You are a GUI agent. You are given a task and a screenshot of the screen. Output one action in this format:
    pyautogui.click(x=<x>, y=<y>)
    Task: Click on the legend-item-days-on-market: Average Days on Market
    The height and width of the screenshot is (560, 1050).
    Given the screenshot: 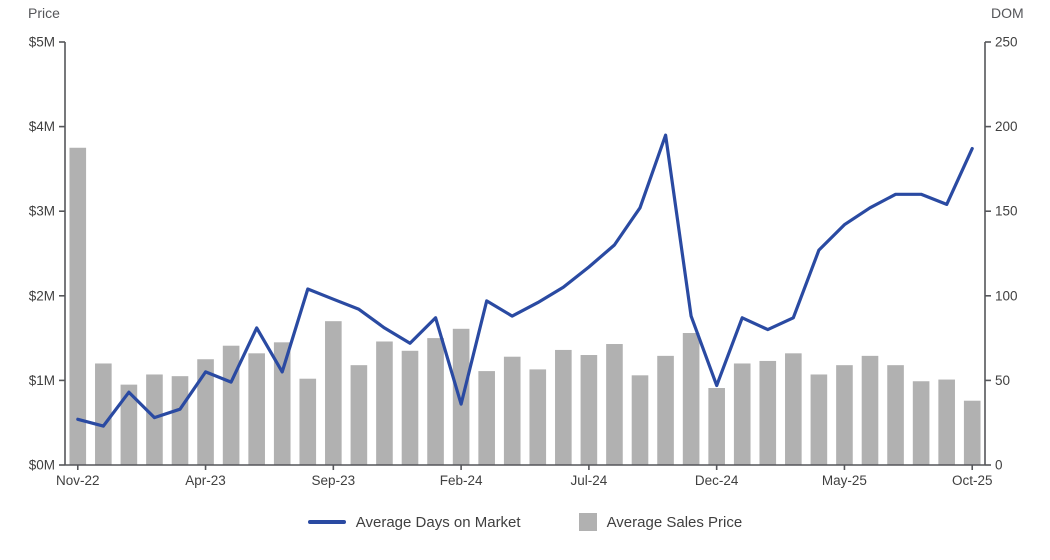 What is the action you would take?
    pyautogui.click(x=414, y=522)
    